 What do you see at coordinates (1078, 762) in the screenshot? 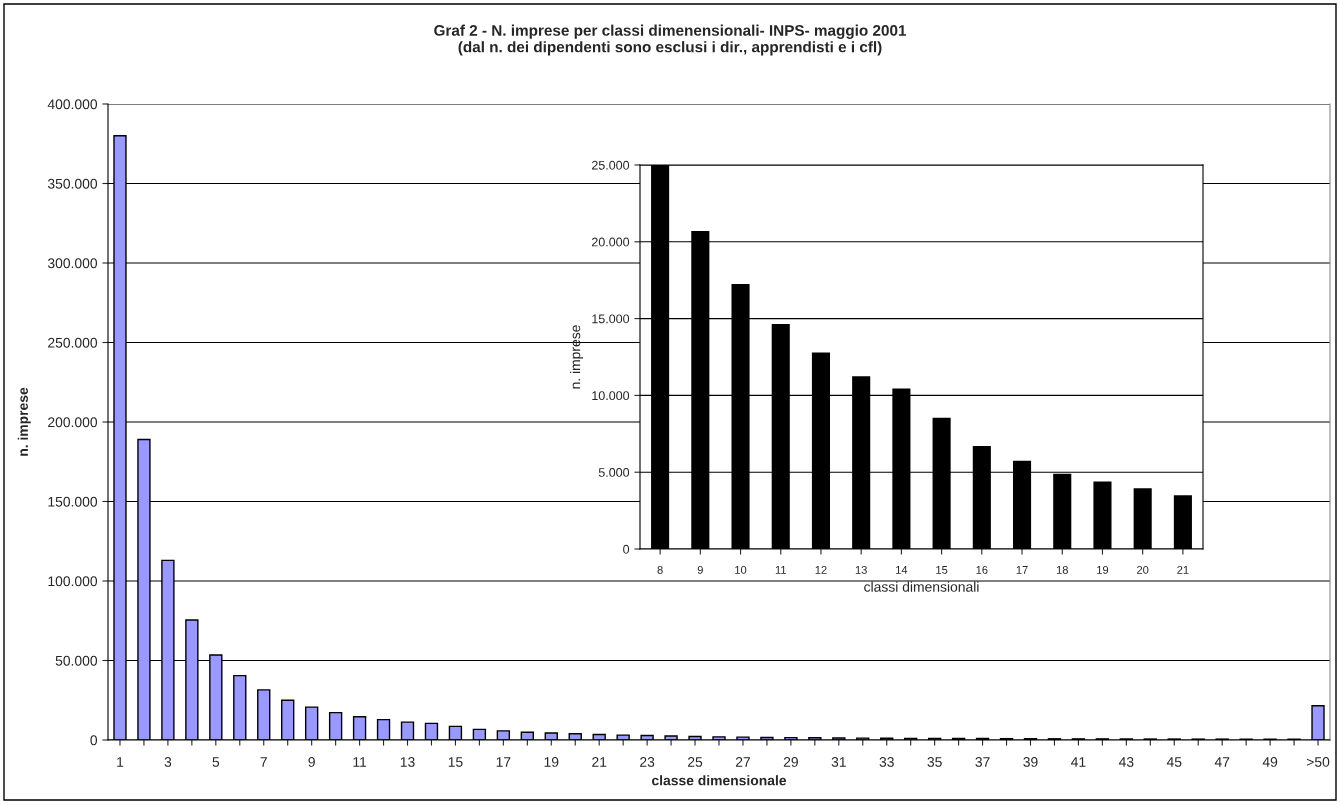
I see `x-tick-label: 41` at bounding box center [1078, 762].